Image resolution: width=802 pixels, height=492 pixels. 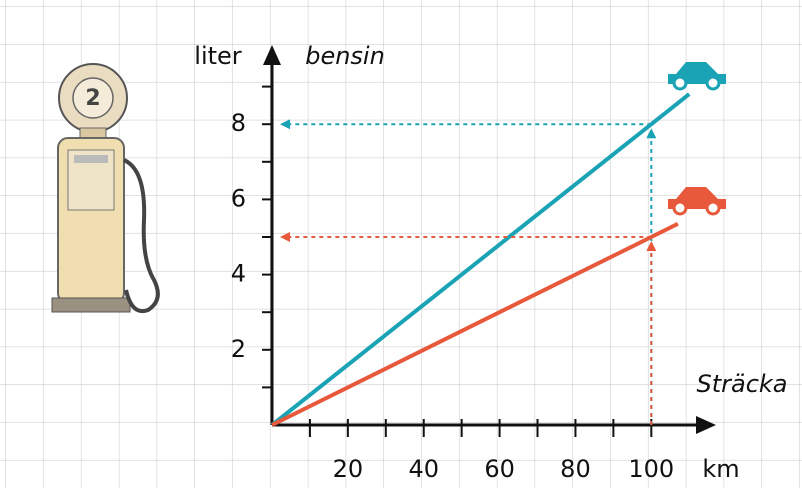 What do you see at coordinates (238, 349) in the screenshot?
I see `y-tick-label: 2` at bounding box center [238, 349].